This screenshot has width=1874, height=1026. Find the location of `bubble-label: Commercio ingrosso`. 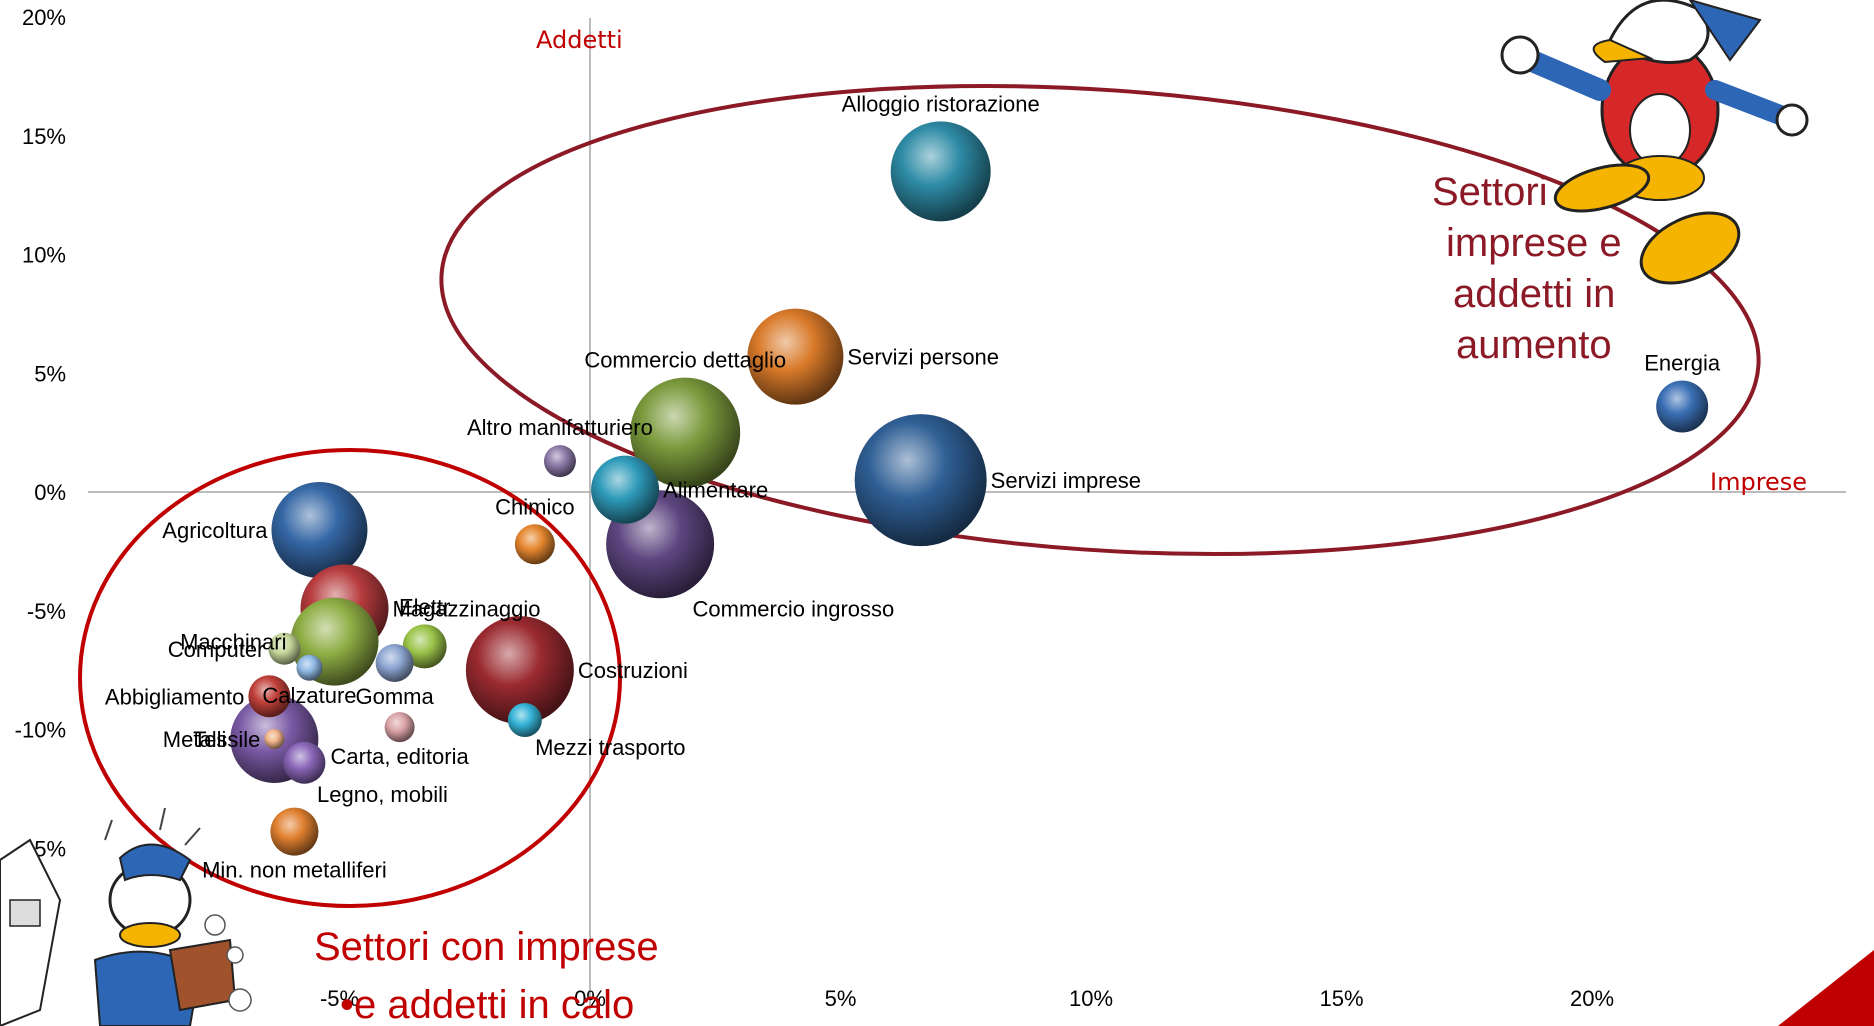

bubble-label: Commercio ingrosso is located at coordinates (794, 608).